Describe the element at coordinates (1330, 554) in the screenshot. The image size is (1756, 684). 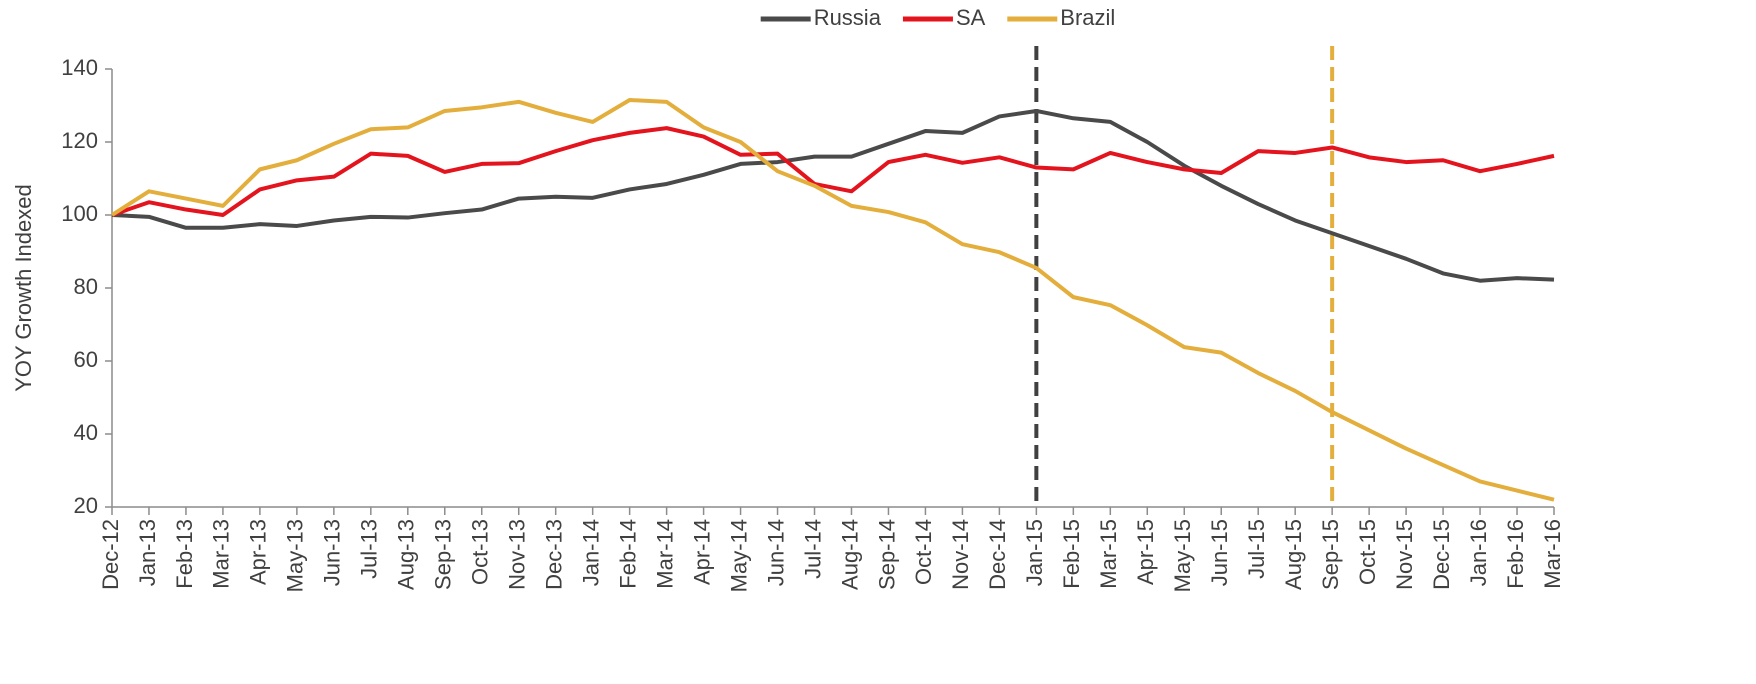
I see `x-tick-label: Sep-15` at that location.